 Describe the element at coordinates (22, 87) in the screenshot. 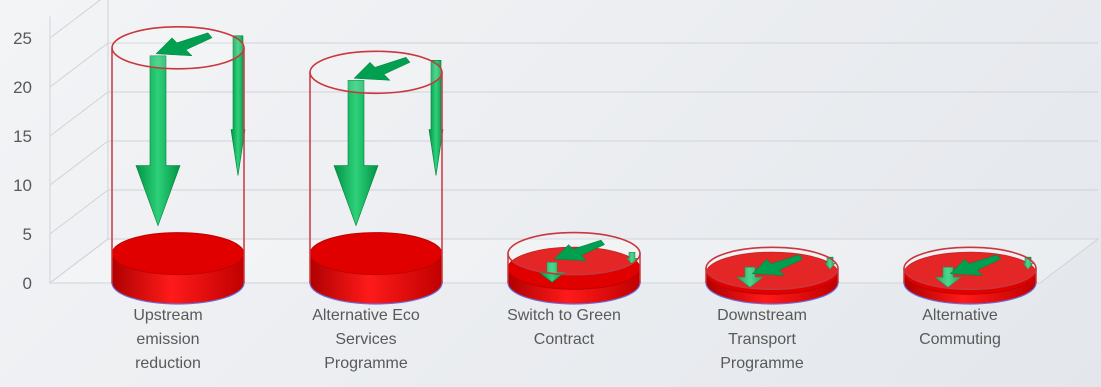

I see `y-tick-label: 20` at that location.